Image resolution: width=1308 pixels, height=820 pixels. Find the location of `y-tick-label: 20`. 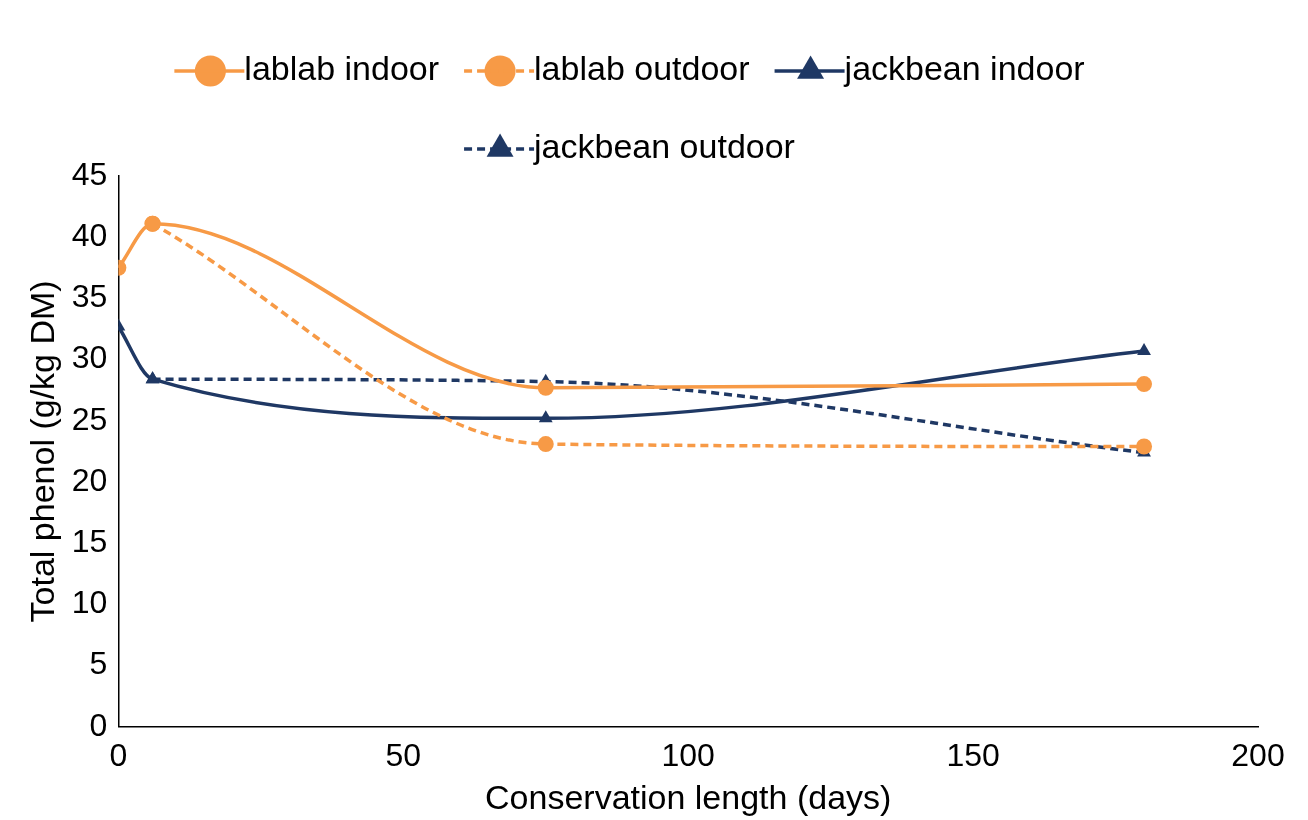

y-tick-label: 20 is located at coordinates (89, 479).